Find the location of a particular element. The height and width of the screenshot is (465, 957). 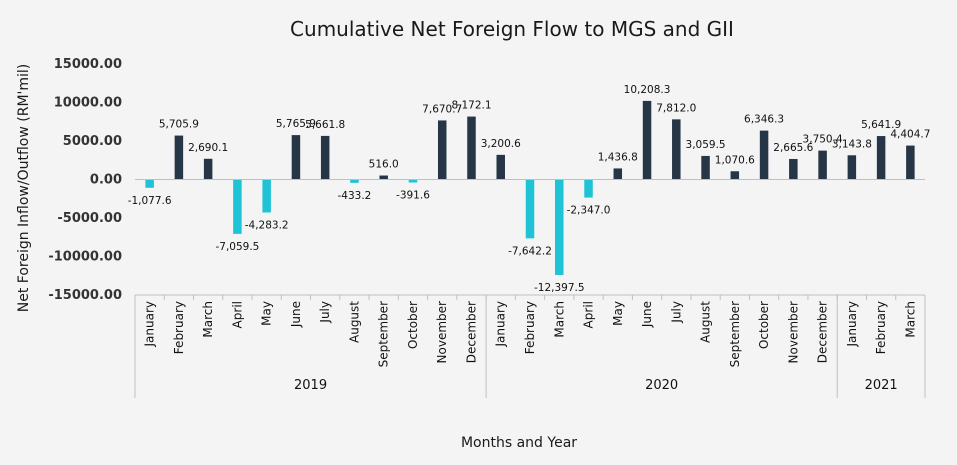

data-label: 8,172.1 is located at coordinates (471, 106).